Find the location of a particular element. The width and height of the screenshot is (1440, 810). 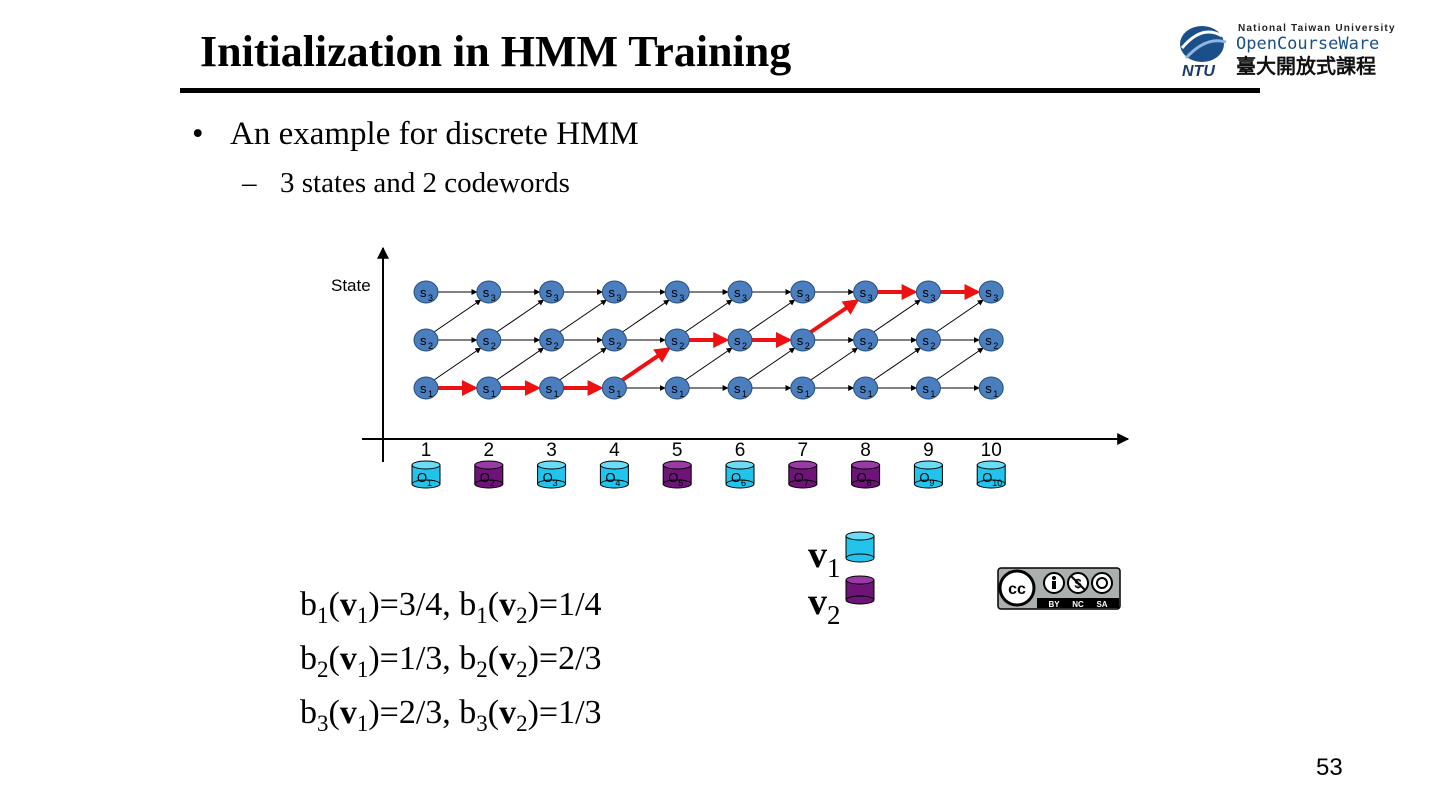

svg-text: 7 is located at coordinates (806, 483).